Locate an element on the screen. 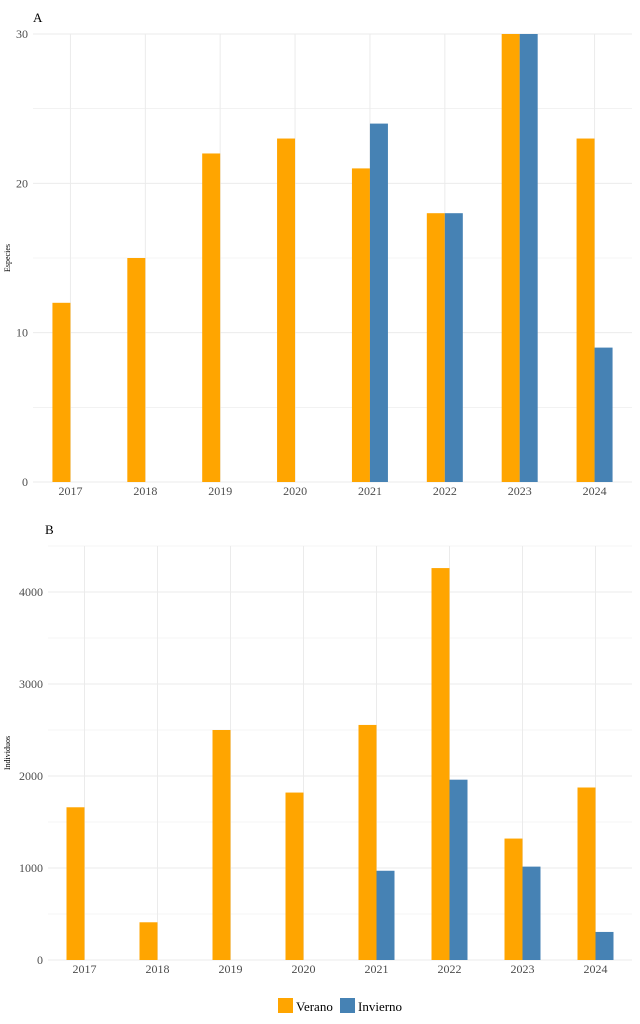 This screenshot has height=1024, width=640. y-tick-label: 30 is located at coordinates (22, 34).